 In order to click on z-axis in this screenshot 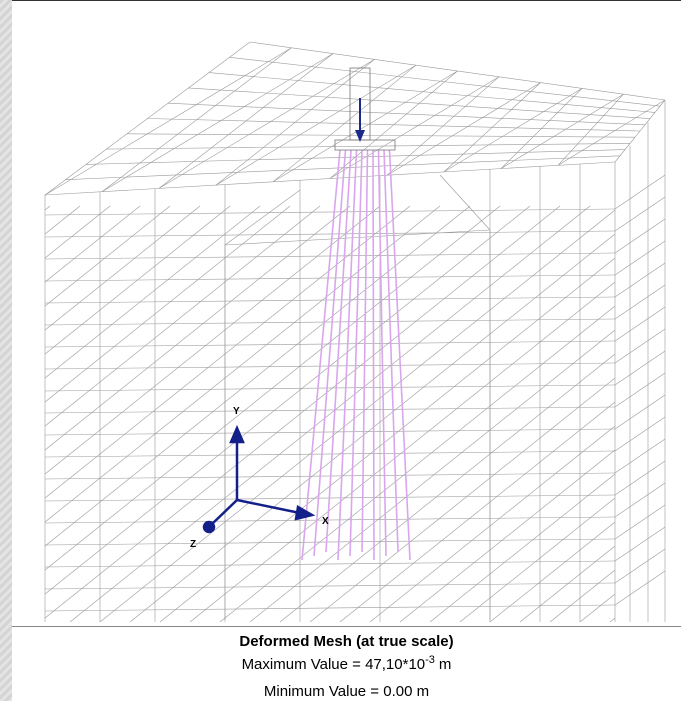, I will do `click(224, 512)`.